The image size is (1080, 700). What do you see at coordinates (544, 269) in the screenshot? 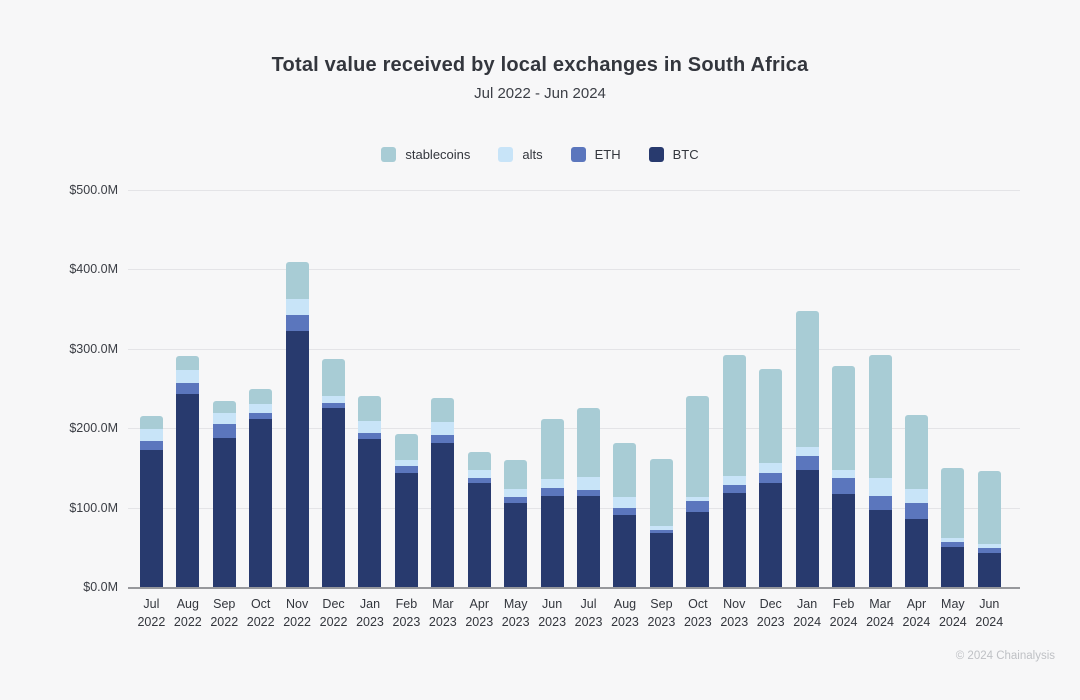
I see `gridline-400m: $400.0M` at bounding box center [544, 269].